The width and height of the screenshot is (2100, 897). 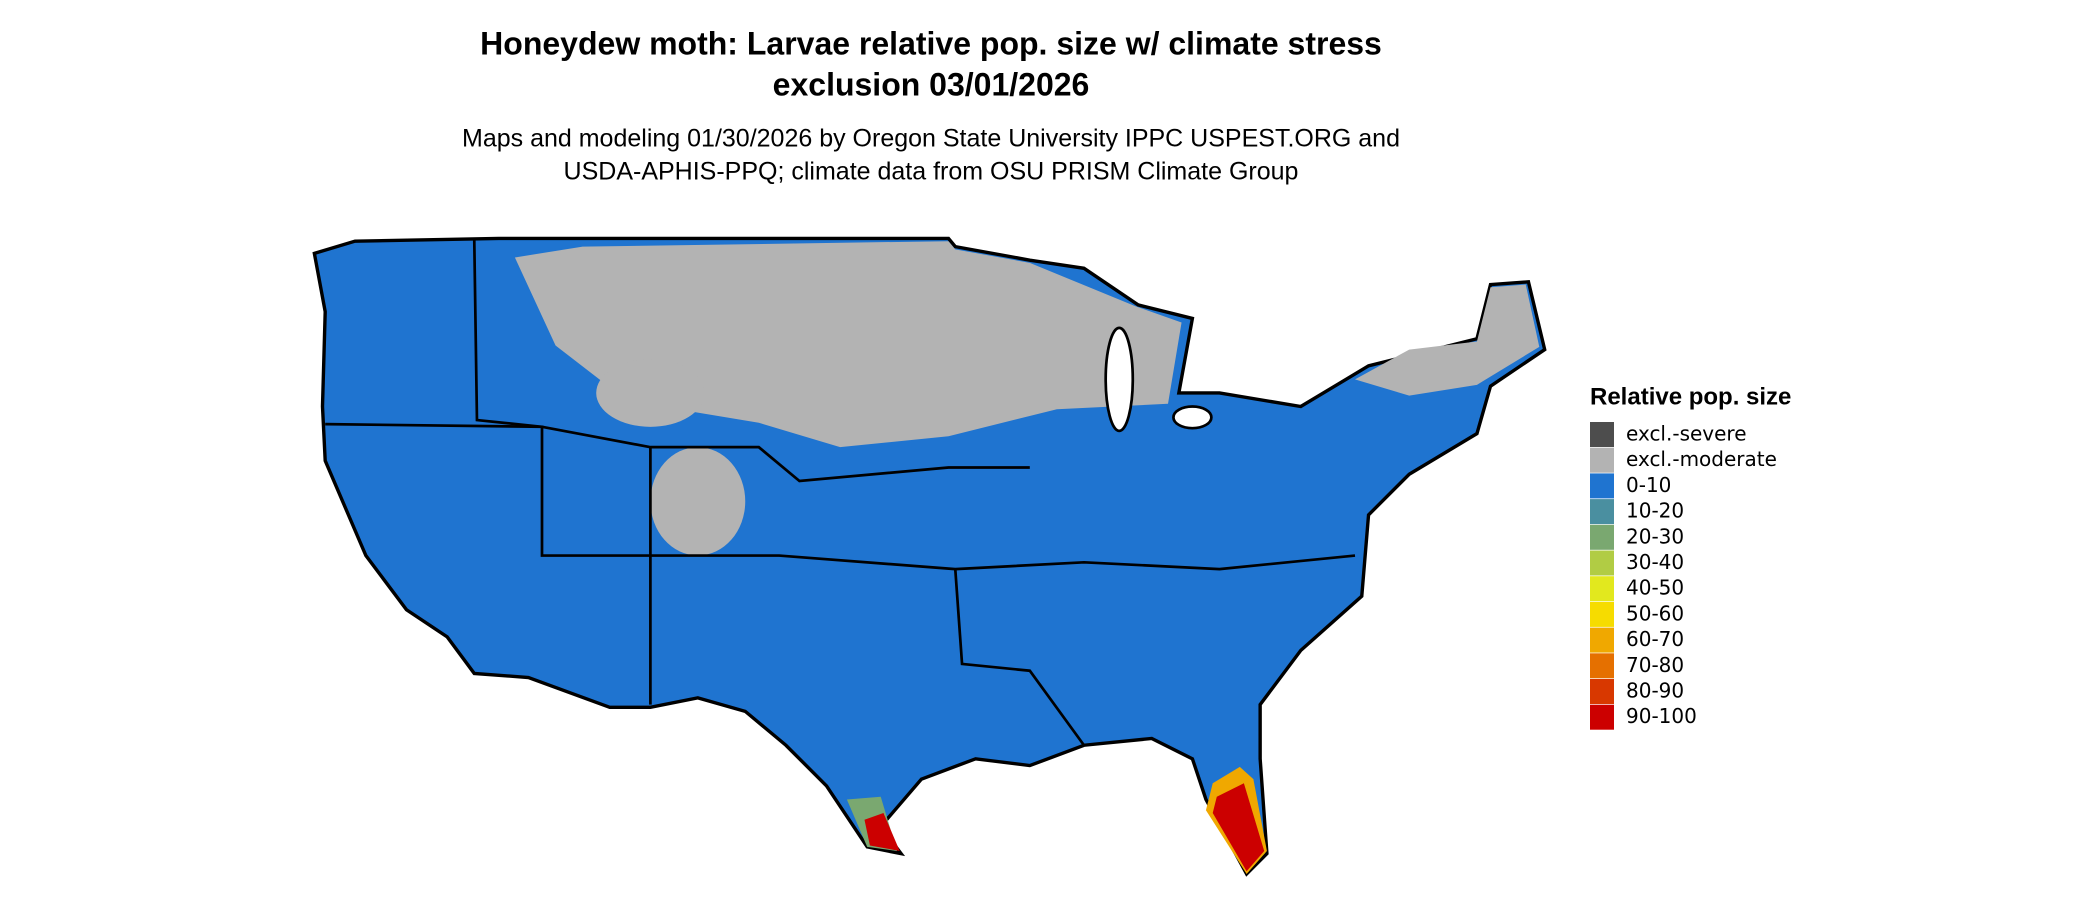 I want to click on legend-label: 90-100, so click(x=1661, y=716).